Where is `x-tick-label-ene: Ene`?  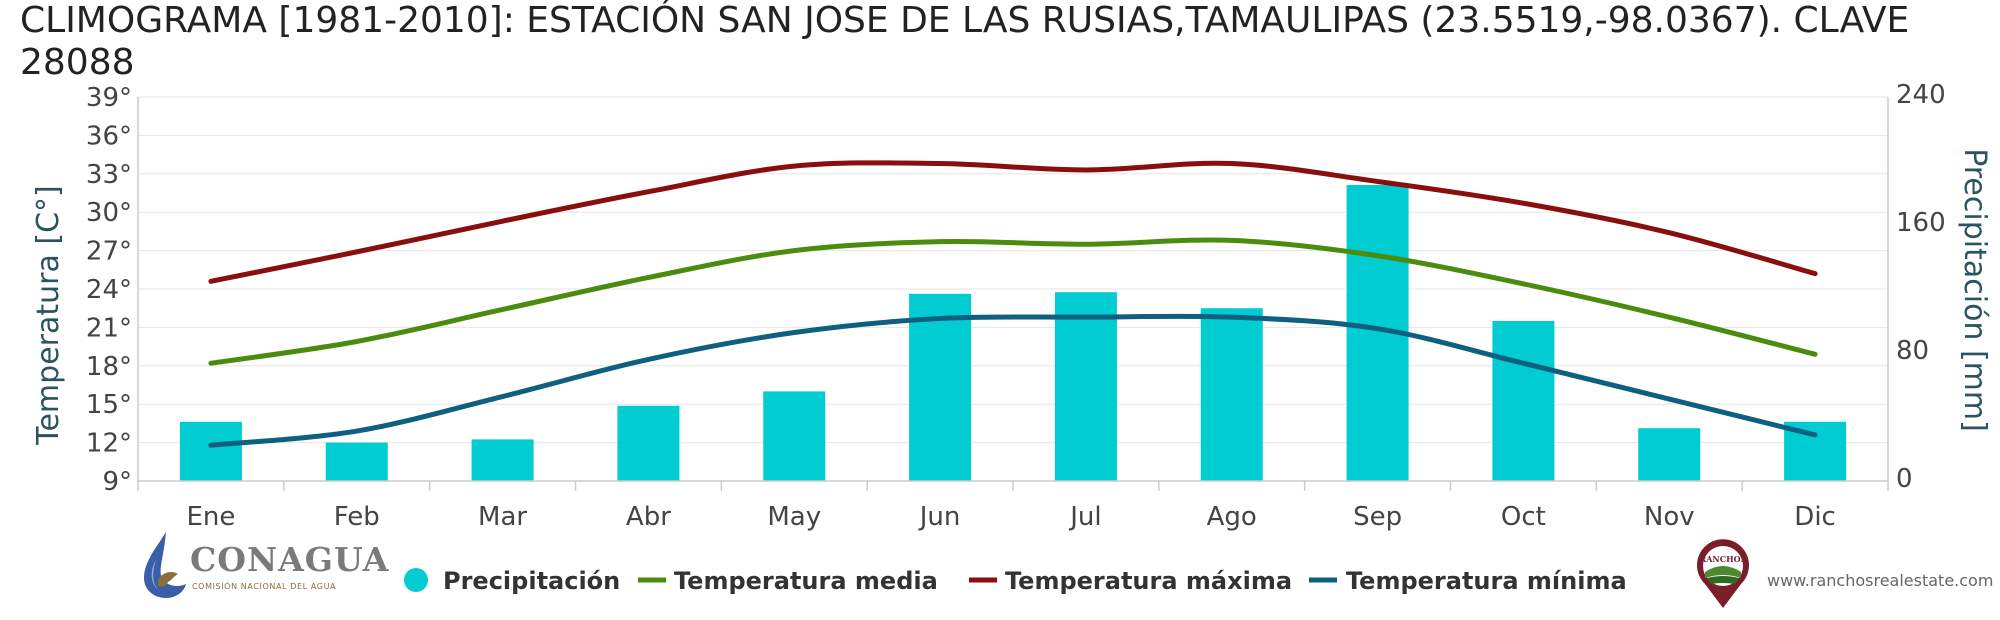 x-tick-label-ene: Ene is located at coordinates (210, 517).